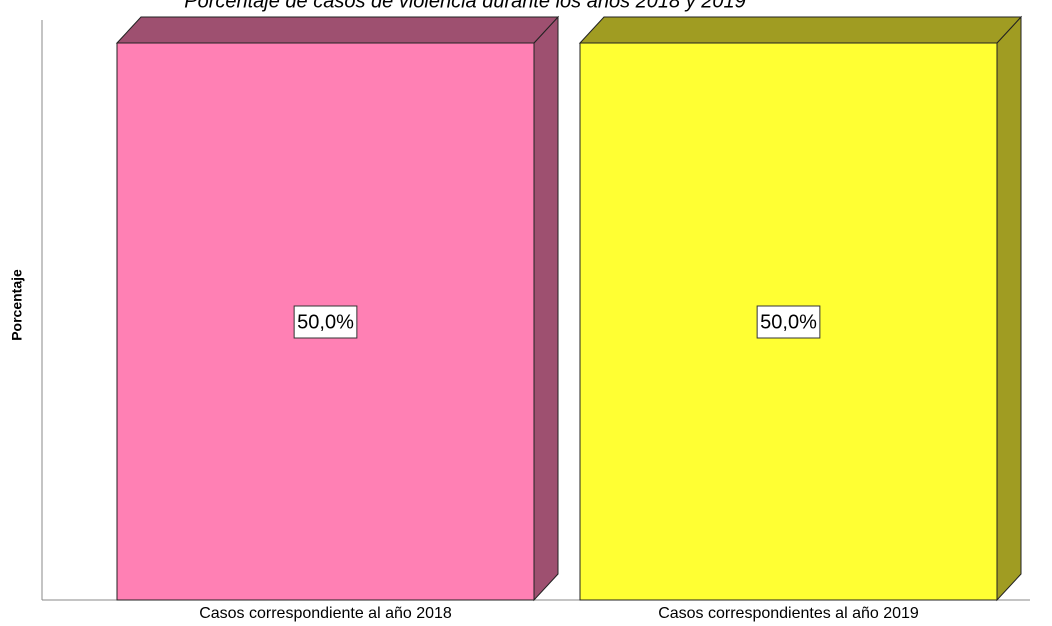  I want to click on x-tick-label: Casos correspondientes al año 2019, so click(788, 613).